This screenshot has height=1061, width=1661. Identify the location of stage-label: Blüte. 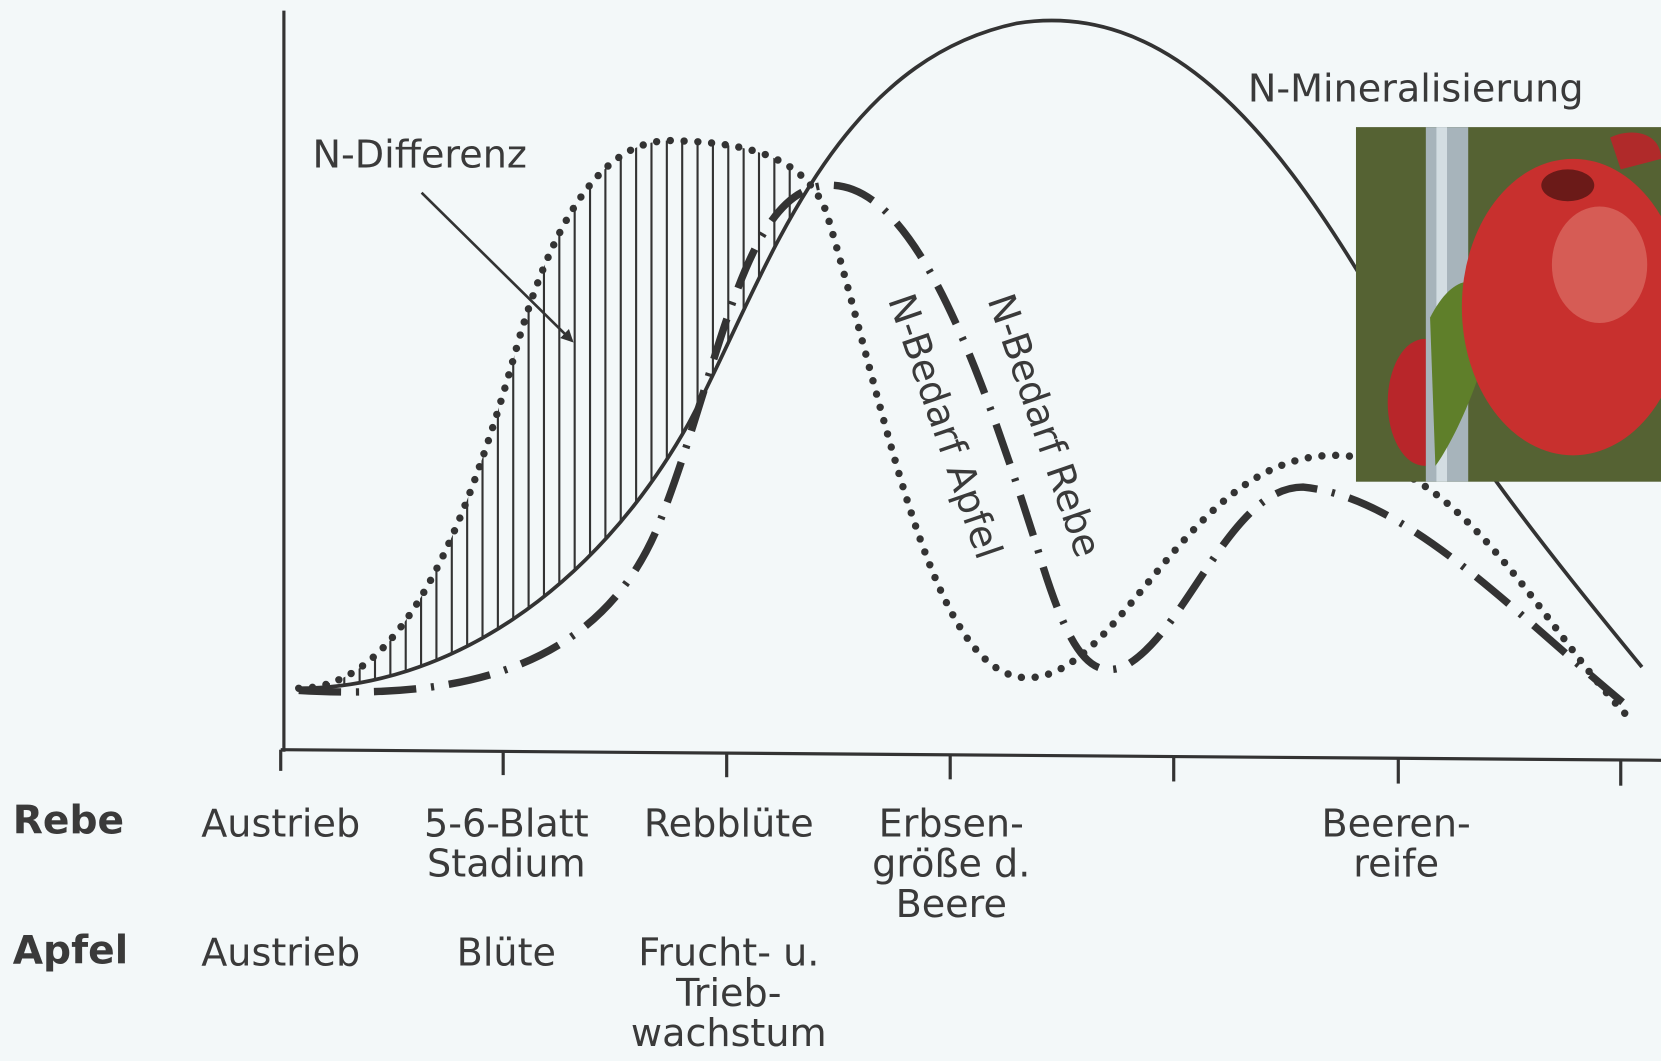
(506, 953).